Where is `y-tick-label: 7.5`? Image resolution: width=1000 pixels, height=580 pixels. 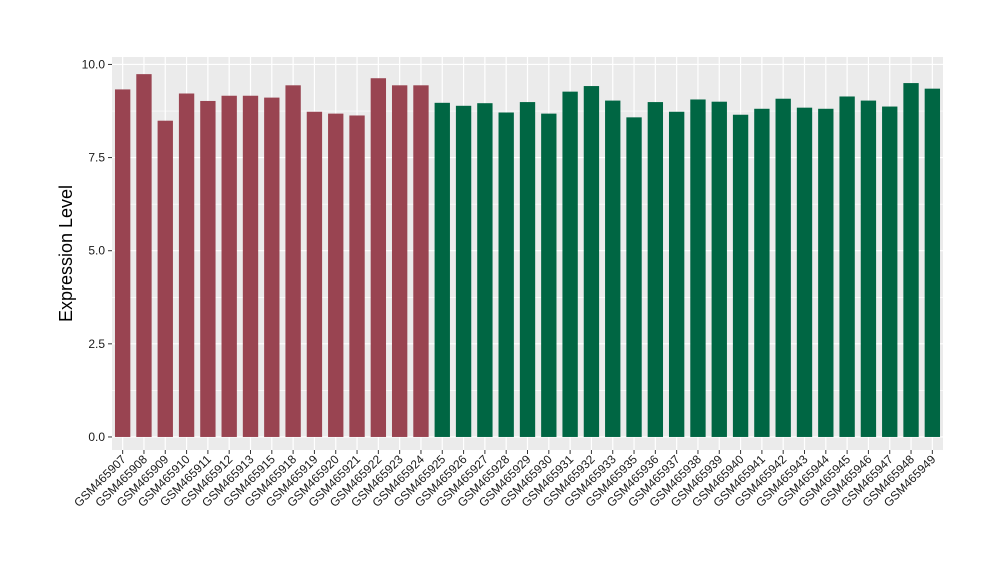
y-tick-label: 7.5 is located at coordinates (96, 158).